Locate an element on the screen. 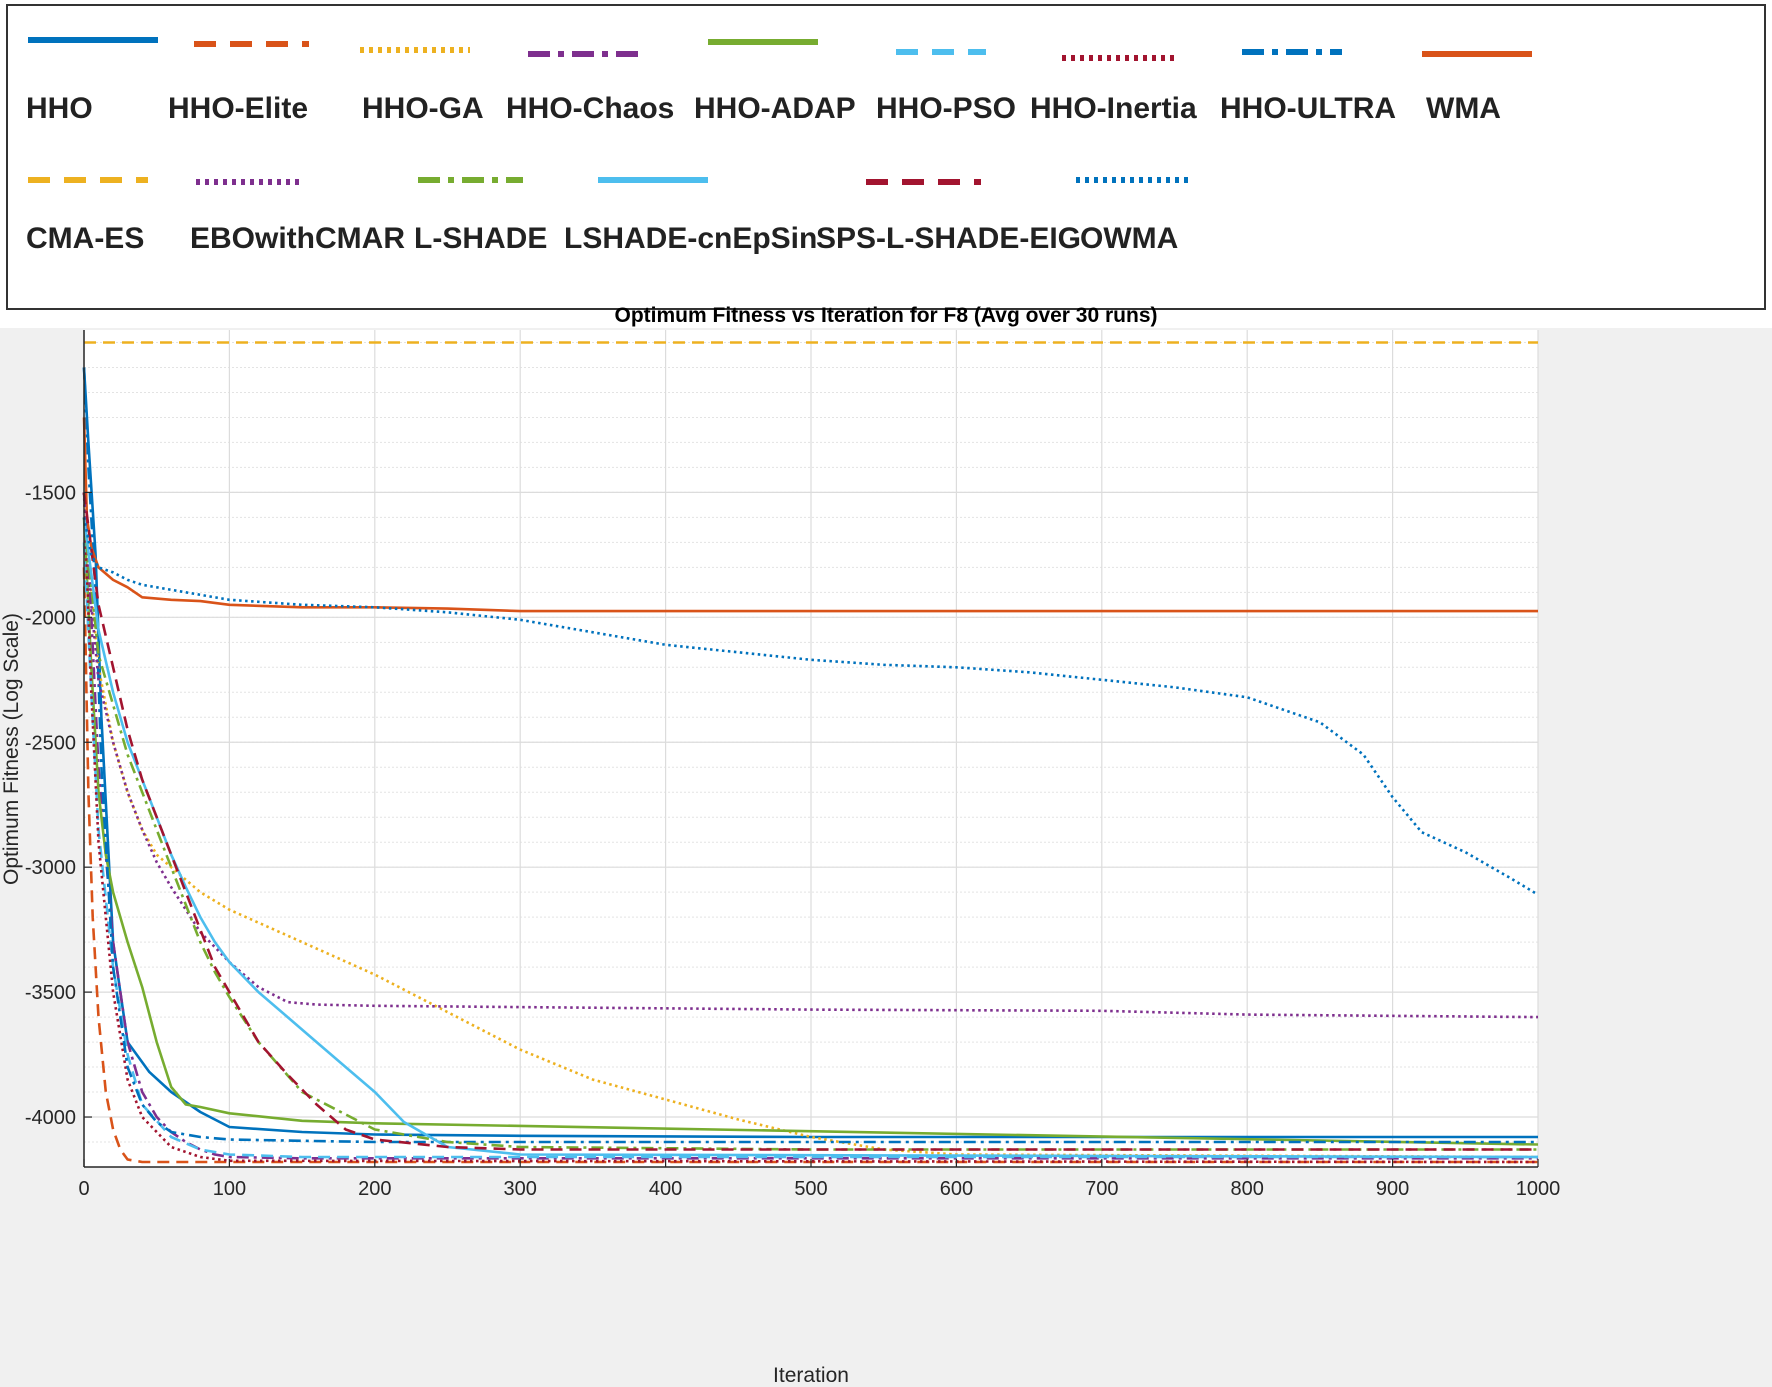  series-line-wma is located at coordinates (810, 515).